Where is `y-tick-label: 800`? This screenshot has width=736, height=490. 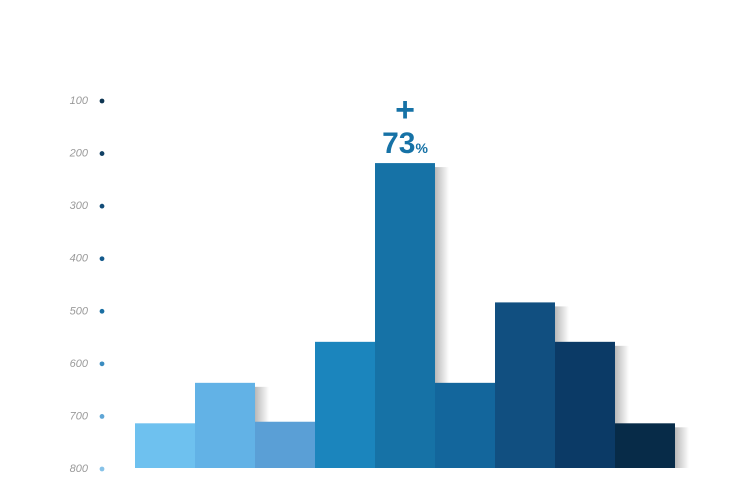
y-tick-label: 800 is located at coordinates (79, 469).